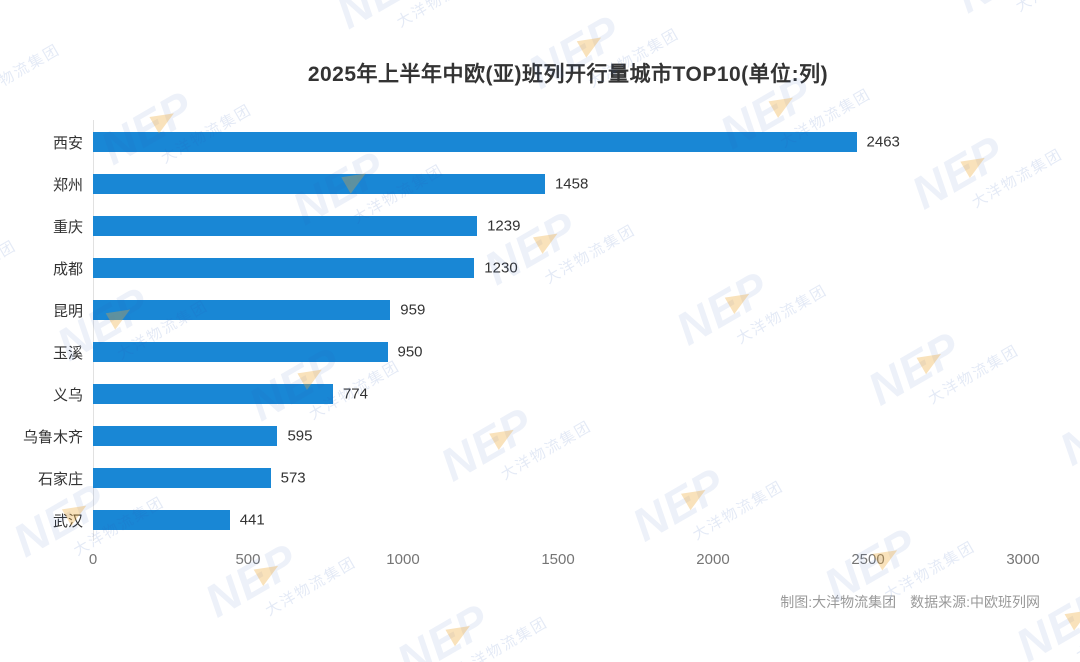 The height and width of the screenshot is (662, 1080). Describe the element at coordinates (975, 602) in the screenshot. I see `credit-source: 数据来源:中欧班列网` at that location.